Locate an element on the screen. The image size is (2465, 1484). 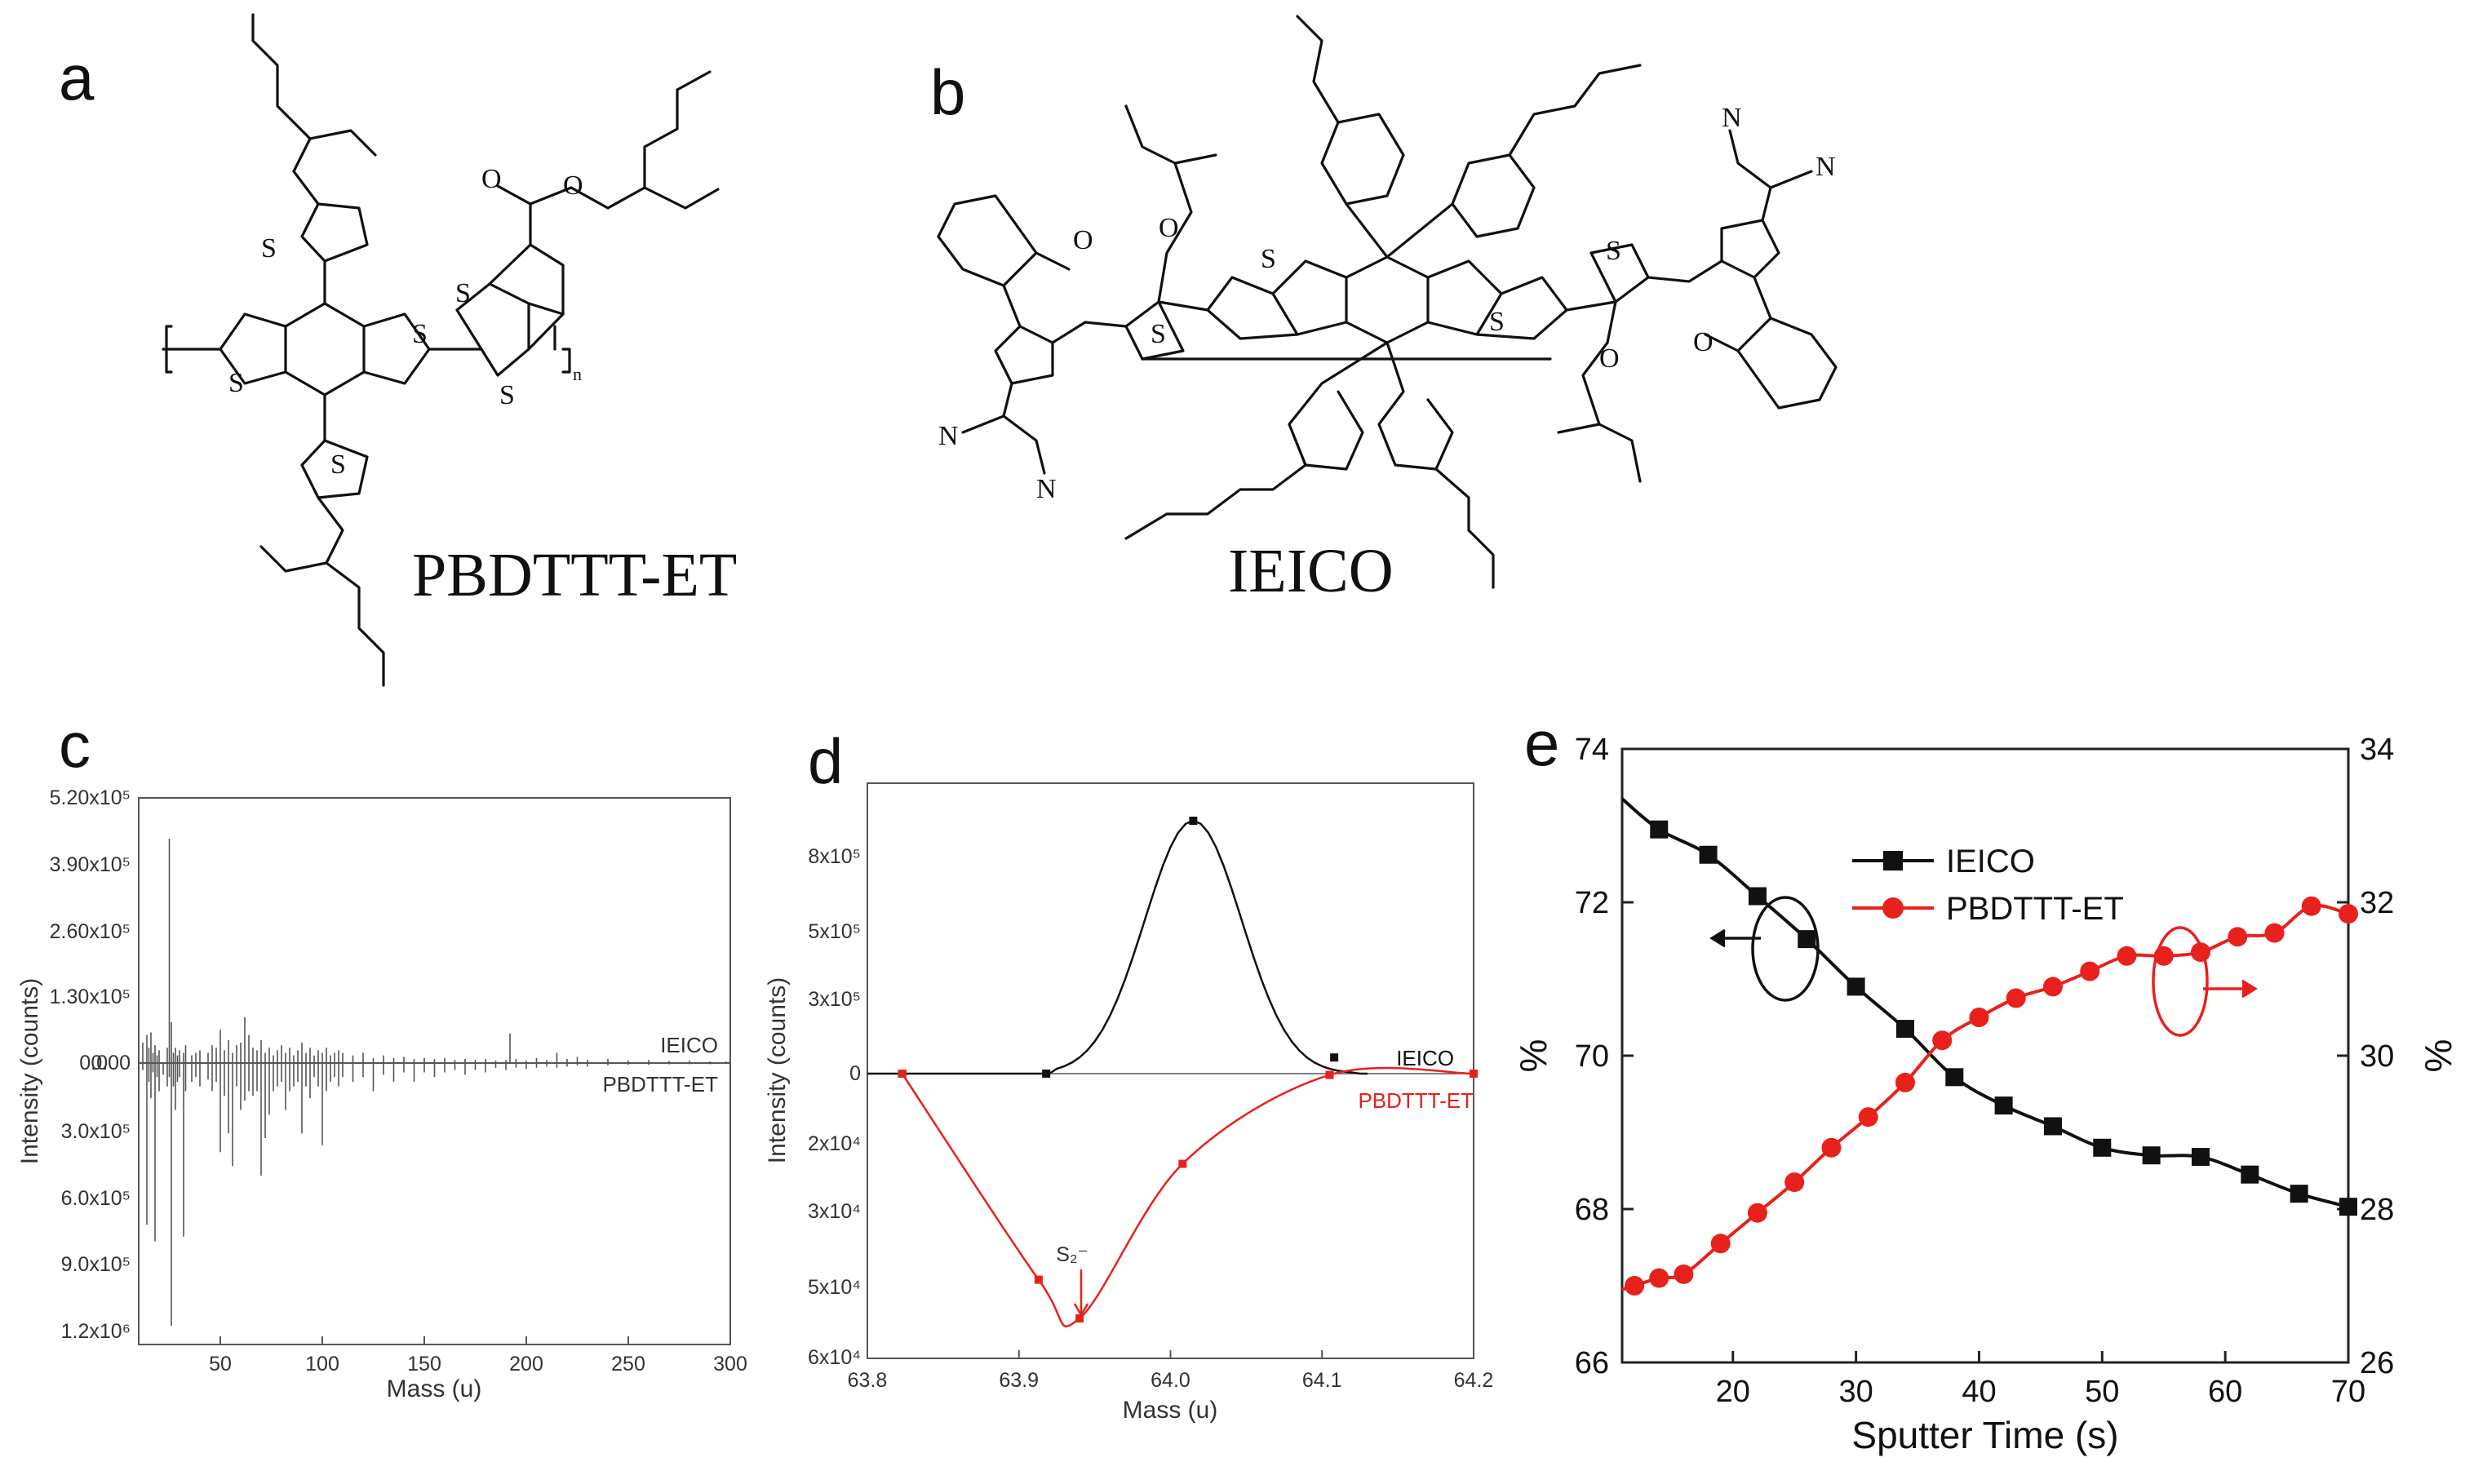
curves-d is located at coordinates (1172, 1072).